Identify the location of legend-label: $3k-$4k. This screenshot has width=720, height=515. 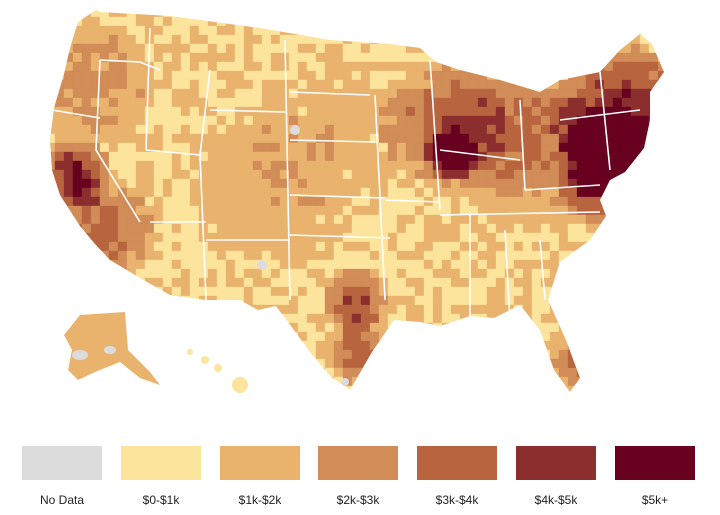
(457, 500).